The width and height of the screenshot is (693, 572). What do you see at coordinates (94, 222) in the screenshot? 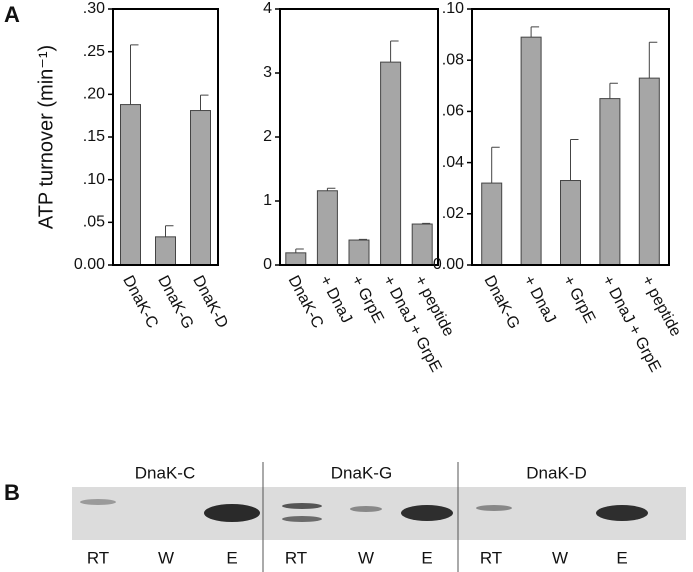
I see `y-tick-label: .05` at bounding box center [94, 222].